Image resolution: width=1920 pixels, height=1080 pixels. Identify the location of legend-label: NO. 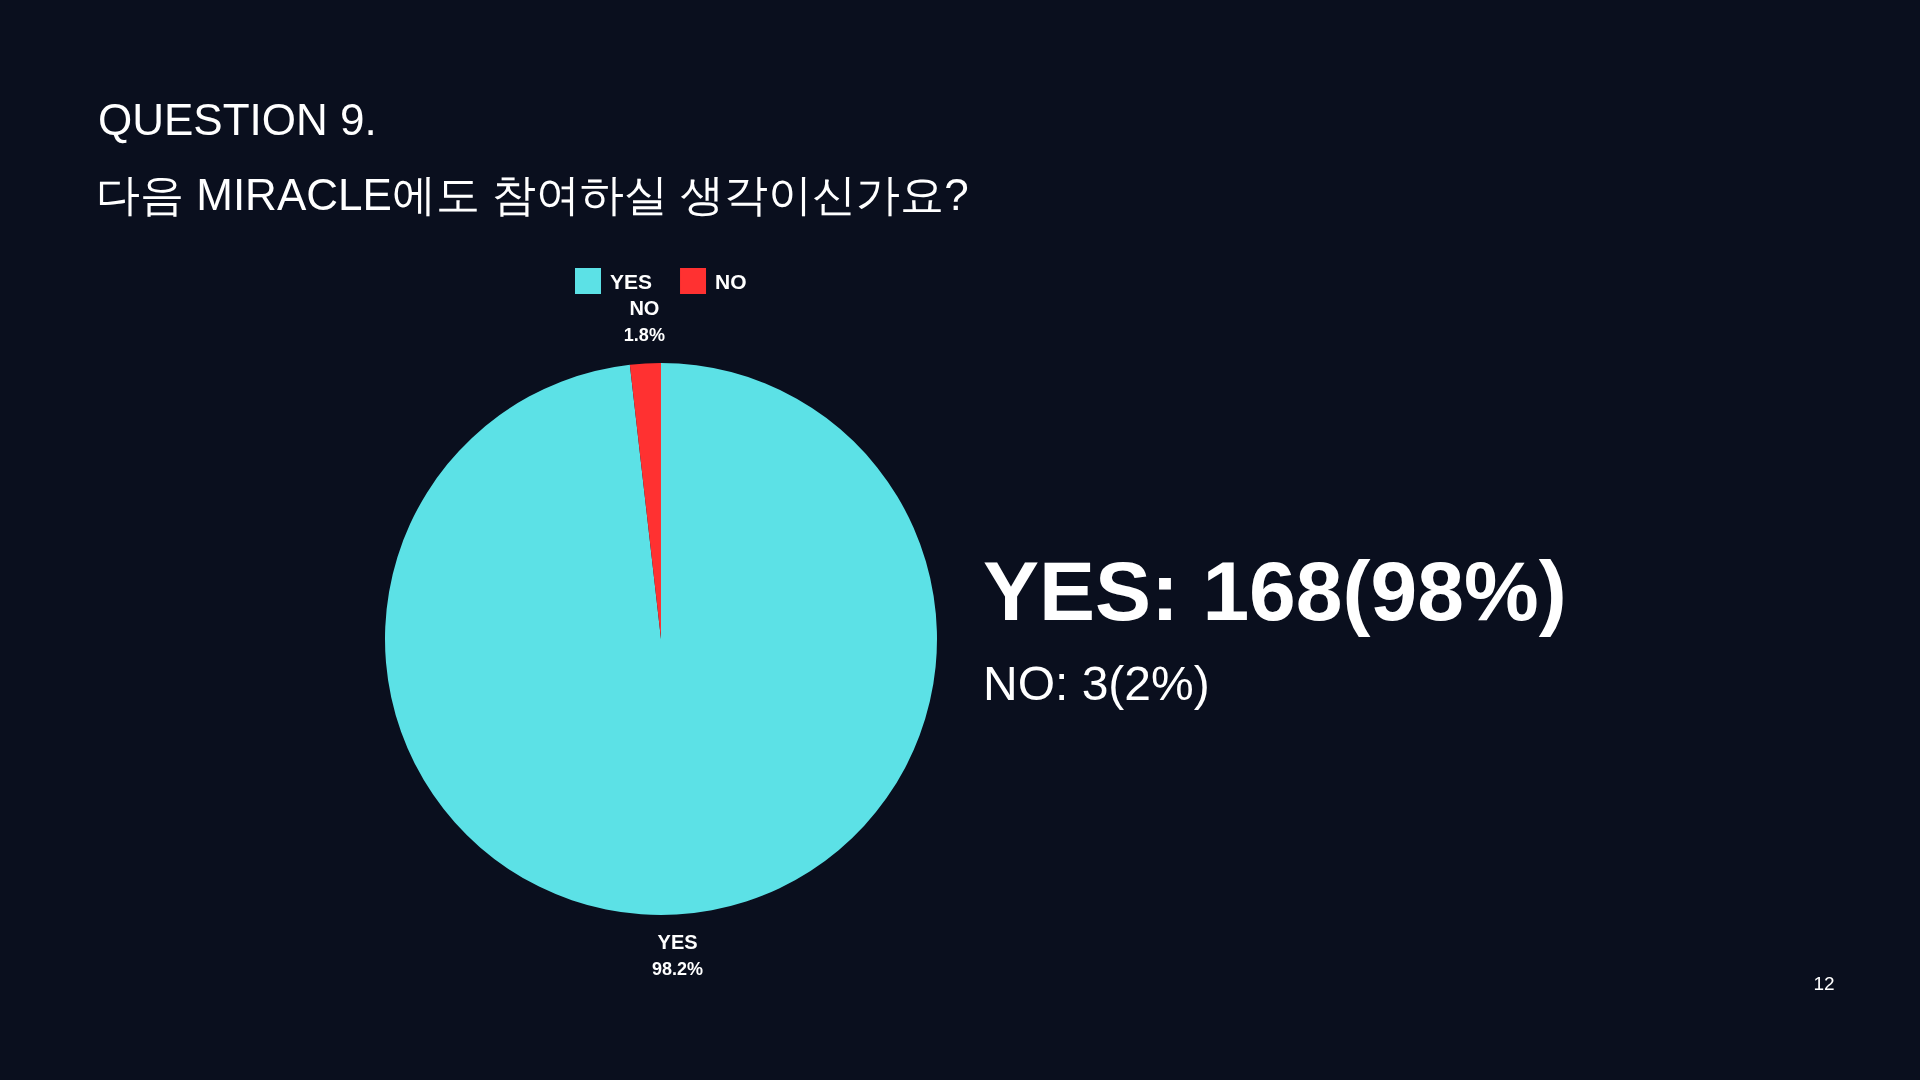
(731, 281).